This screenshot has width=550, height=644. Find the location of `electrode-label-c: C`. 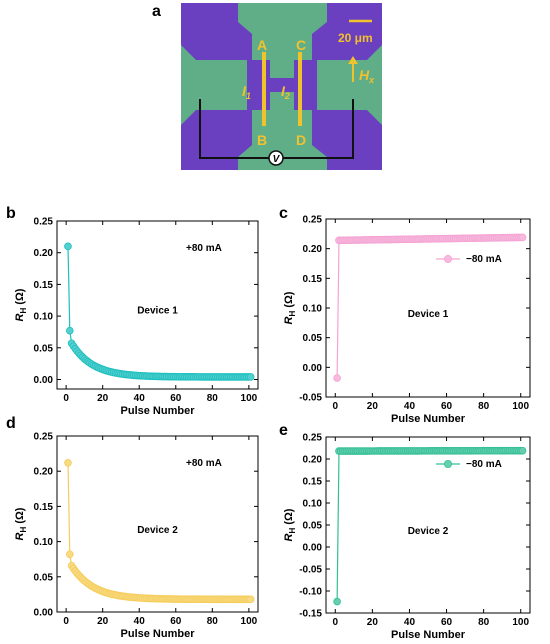

electrode-label-c: C is located at coordinates (301, 45).